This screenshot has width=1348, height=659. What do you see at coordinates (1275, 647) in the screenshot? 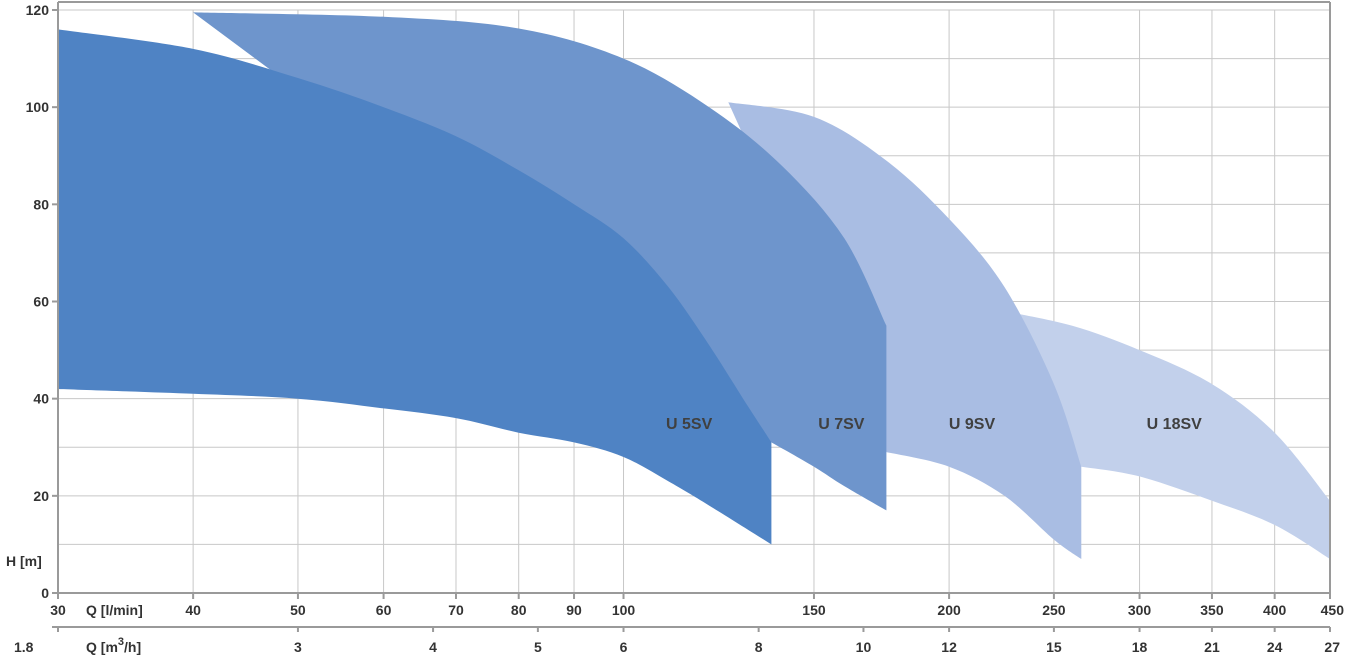
I see `x-tick-label-m3h: 24` at bounding box center [1275, 647].